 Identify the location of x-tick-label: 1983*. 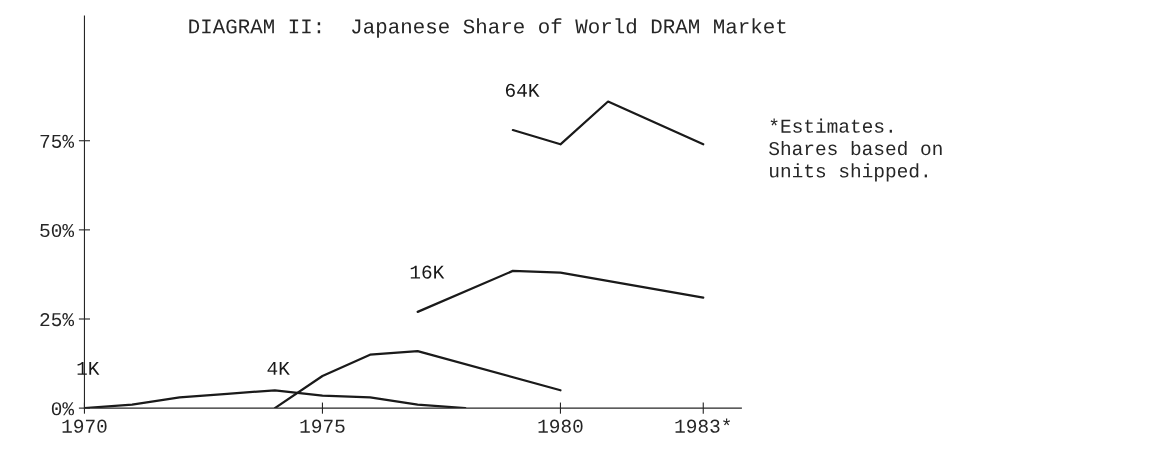
(703, 425).